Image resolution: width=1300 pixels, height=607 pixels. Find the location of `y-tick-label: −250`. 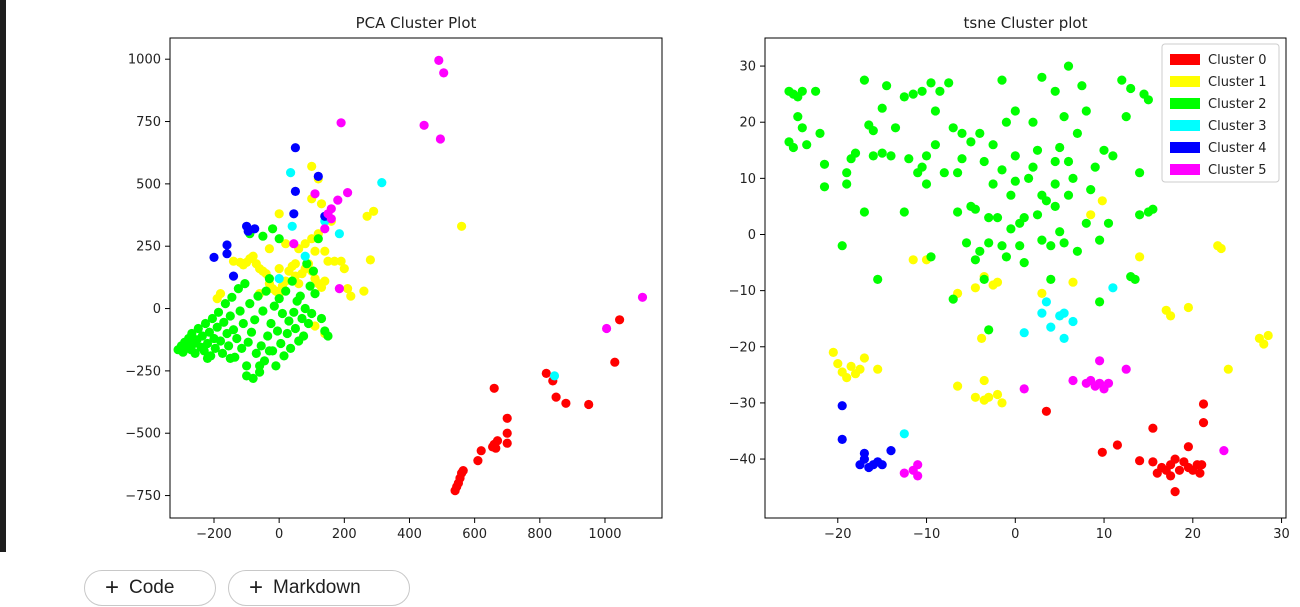

y-tick-label: −250 is located at coordinates (143, 371).